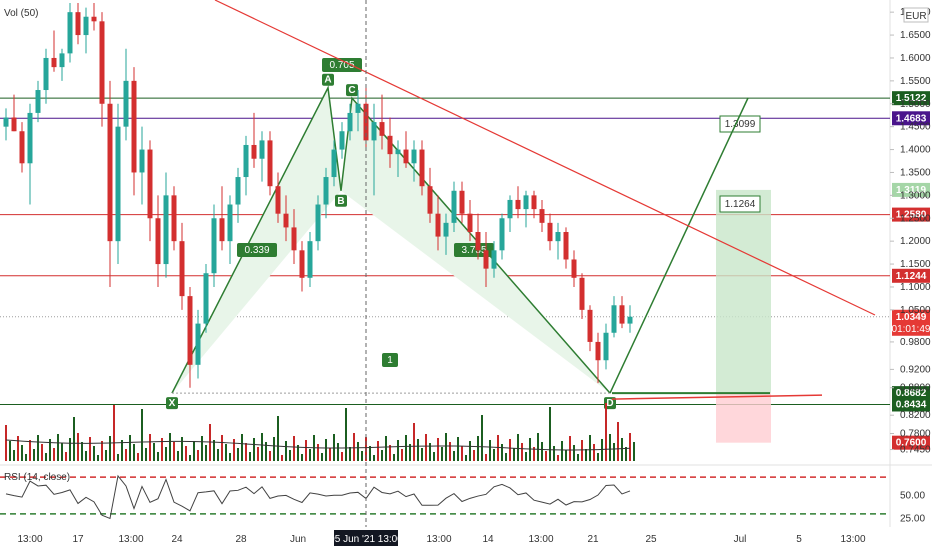 The height and width of the screenshot is (550, 932). Describe the element at coordinates (911, 443) in the screenshot. I see `price-line-value: 0.7600` at that location.